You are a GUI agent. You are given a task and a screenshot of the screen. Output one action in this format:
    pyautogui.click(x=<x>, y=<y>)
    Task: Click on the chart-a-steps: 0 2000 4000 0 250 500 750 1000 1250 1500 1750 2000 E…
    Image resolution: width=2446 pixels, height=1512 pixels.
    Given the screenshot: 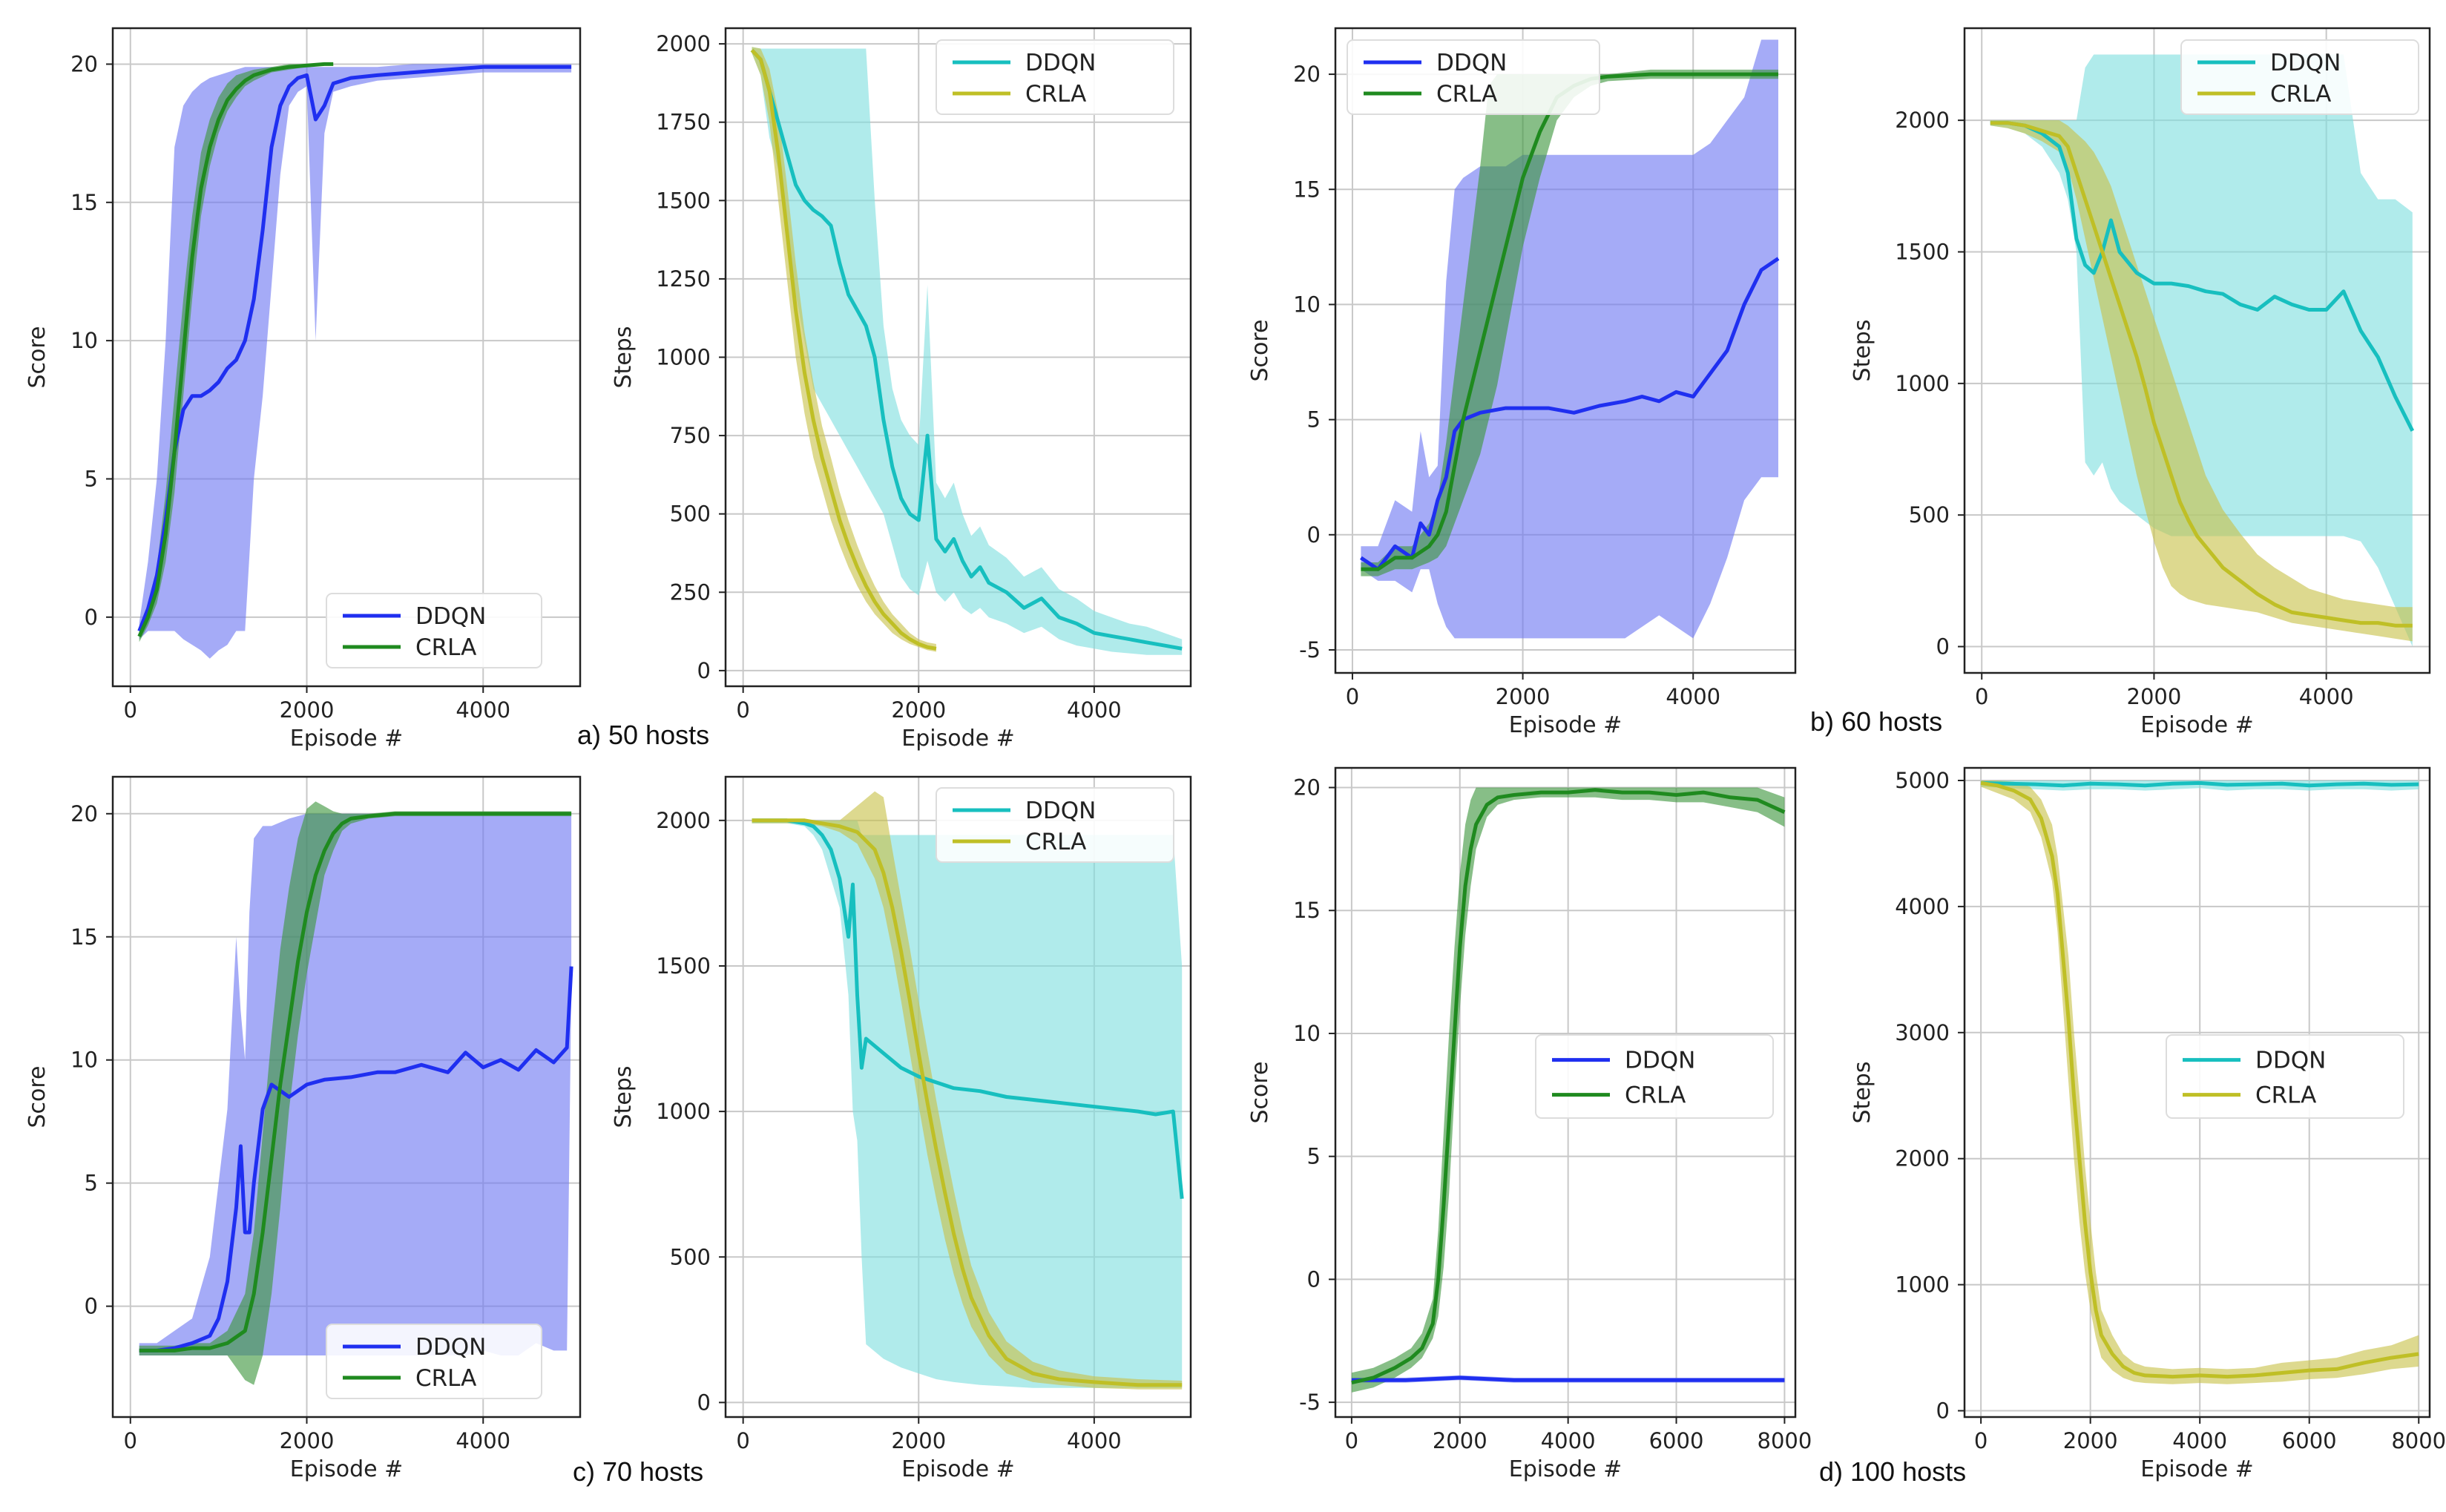 What is the action you would take?
    pyautogui.click(x=901, y=389)
    